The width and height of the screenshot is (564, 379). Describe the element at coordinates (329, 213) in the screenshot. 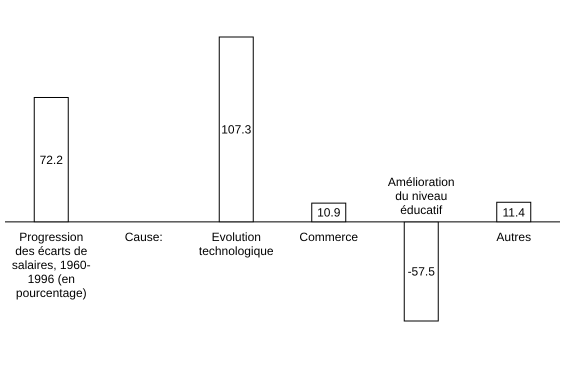

I see `data-label: 10.9` at that location.